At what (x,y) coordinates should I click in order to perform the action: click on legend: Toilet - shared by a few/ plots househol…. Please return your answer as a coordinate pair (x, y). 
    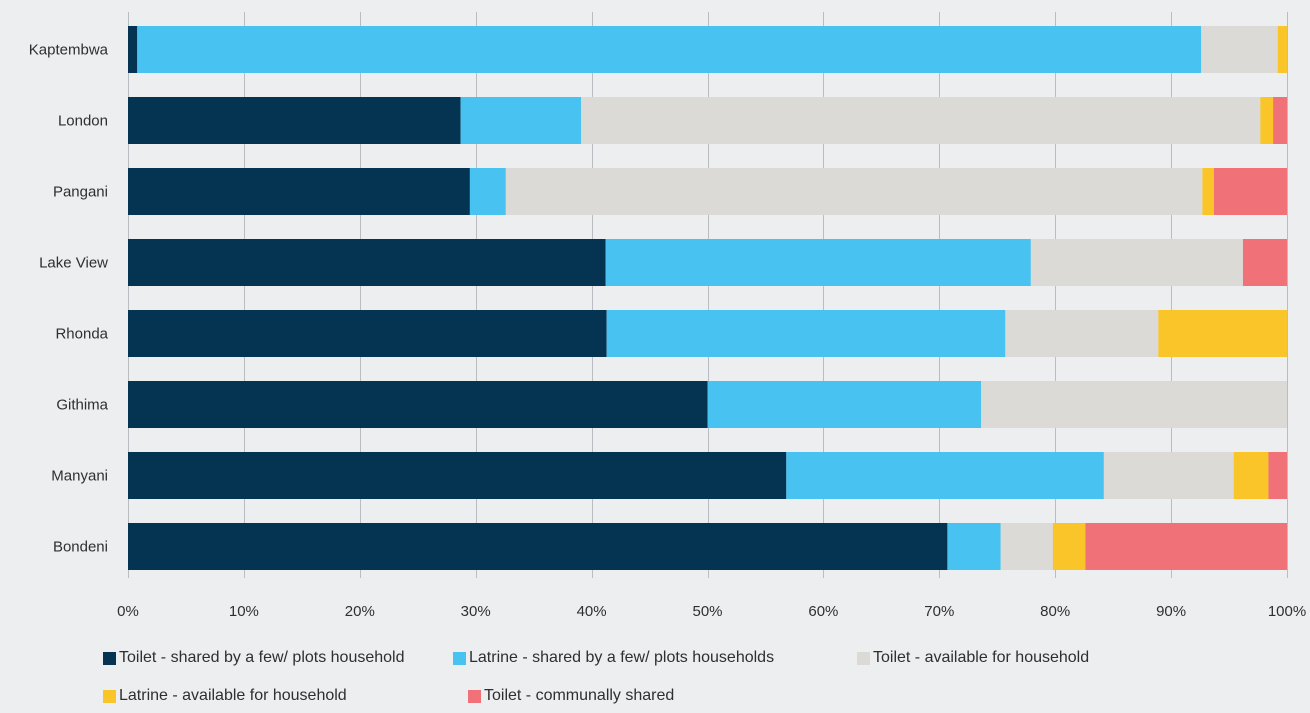
    Looking at the image, I should click on (678, 677).